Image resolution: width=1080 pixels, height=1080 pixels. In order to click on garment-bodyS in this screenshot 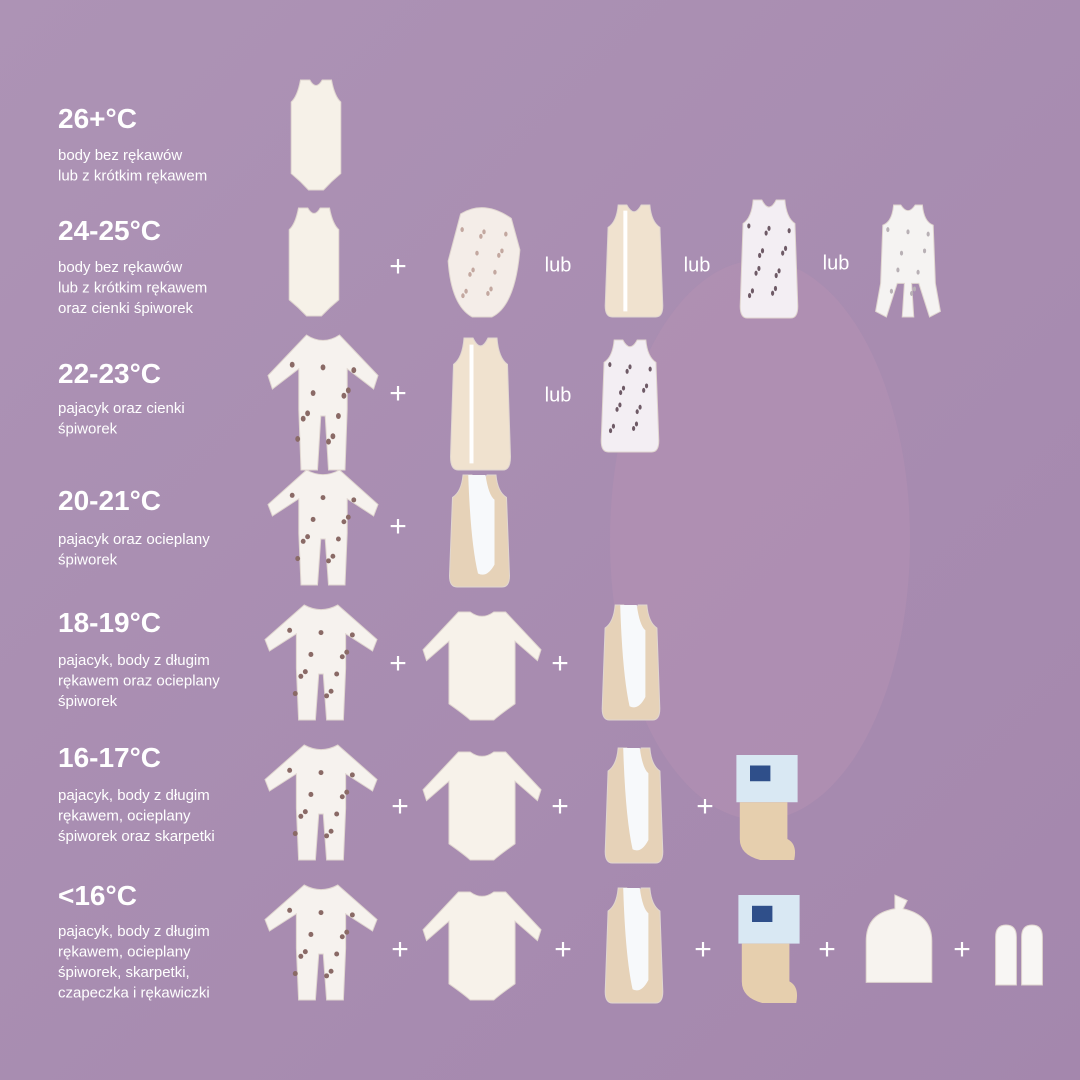, I will do `click(314, 262)`.